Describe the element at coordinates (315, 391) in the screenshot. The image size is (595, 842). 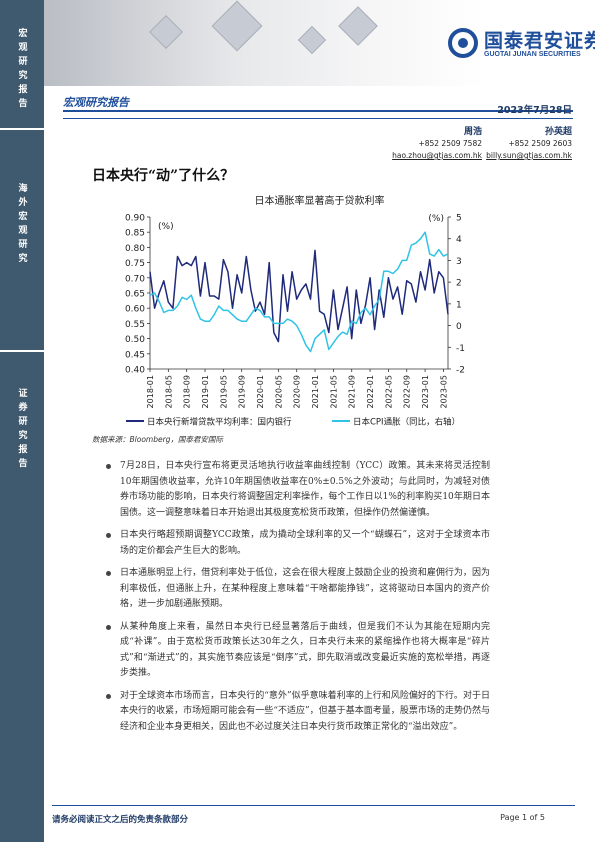
I see `x-tick-label: 2021-01` at that location.